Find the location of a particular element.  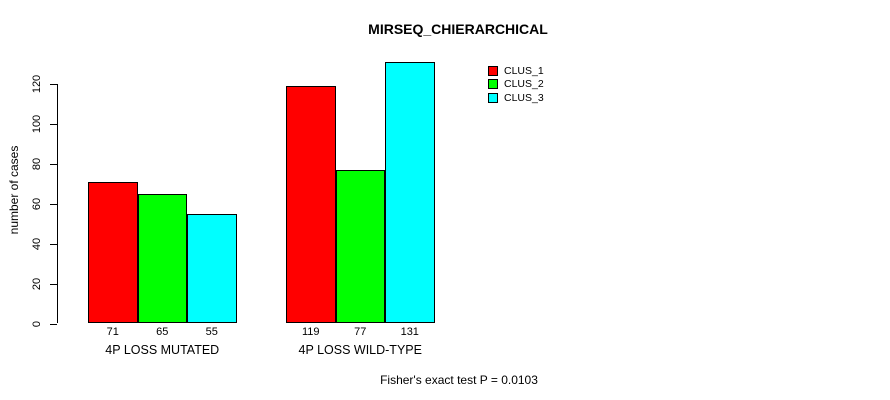

y-tick-label: 120 is located at coordinates (37, 84).